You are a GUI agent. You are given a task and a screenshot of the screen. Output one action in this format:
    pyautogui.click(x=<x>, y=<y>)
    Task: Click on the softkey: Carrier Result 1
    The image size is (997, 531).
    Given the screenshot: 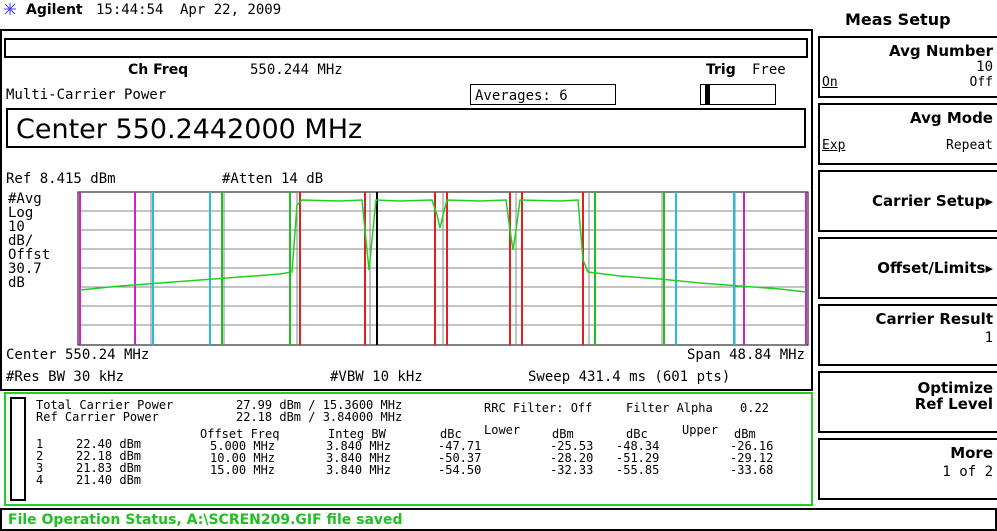 What is the action you would take?
    pyautogui.click(x=907, y=335)
    